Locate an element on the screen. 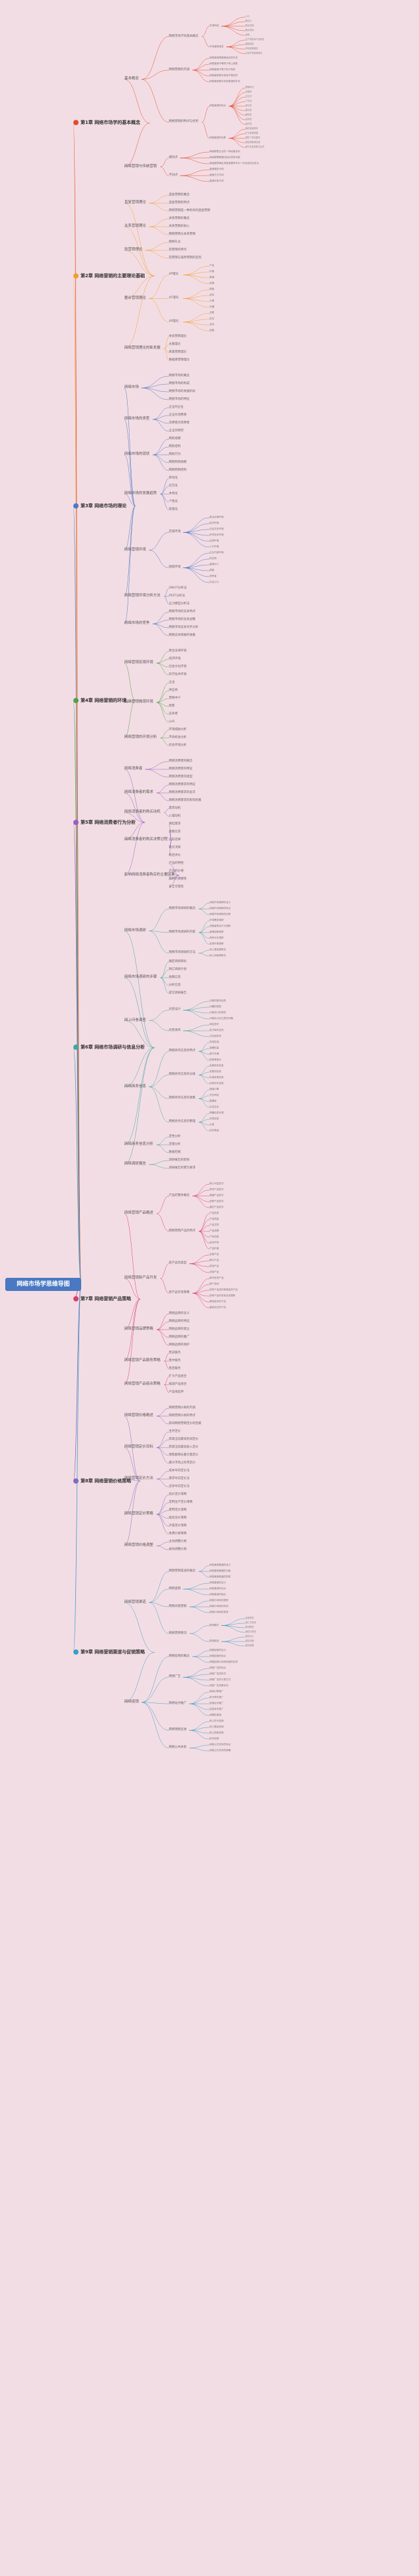 Image resolution: width=419 pixels, height=2576 pixels. topic-node: 网络营销产品组合策略 is located at coordinates (142, 1384).